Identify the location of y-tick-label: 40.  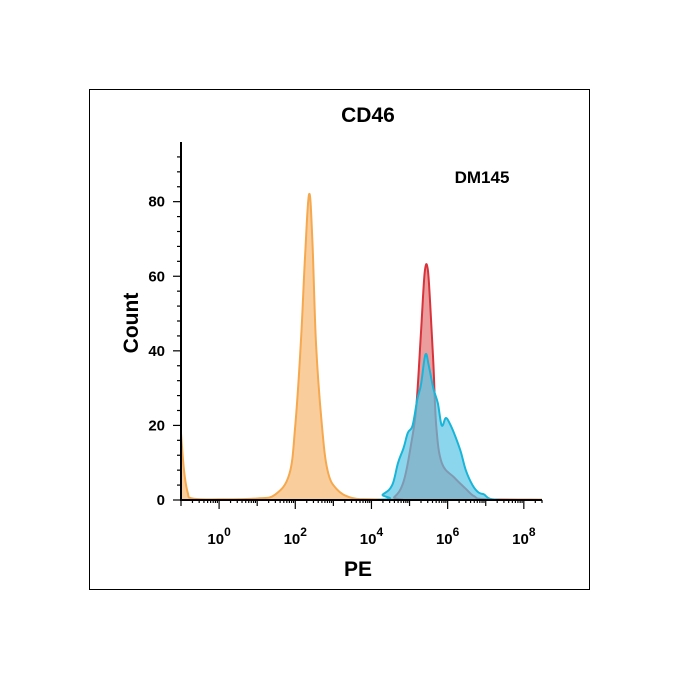
(156, 351).